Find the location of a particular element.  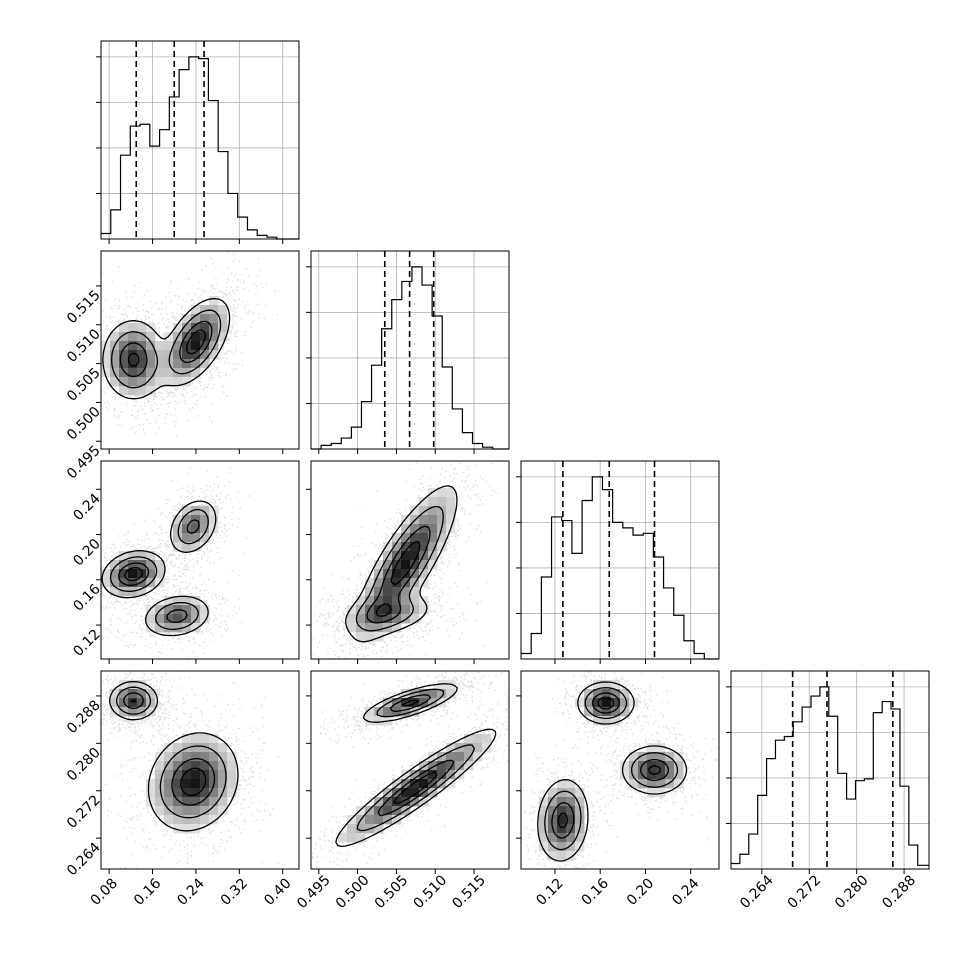

grid-lines is located at coordinates (410, 350).